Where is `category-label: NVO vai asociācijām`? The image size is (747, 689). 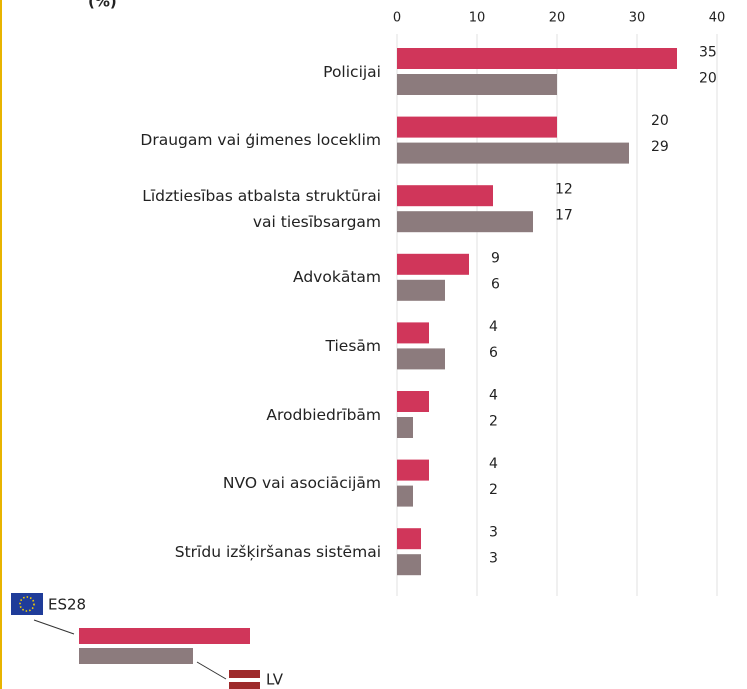
category-label: NVO vai asociācijām is located at coordinates (301, 483).